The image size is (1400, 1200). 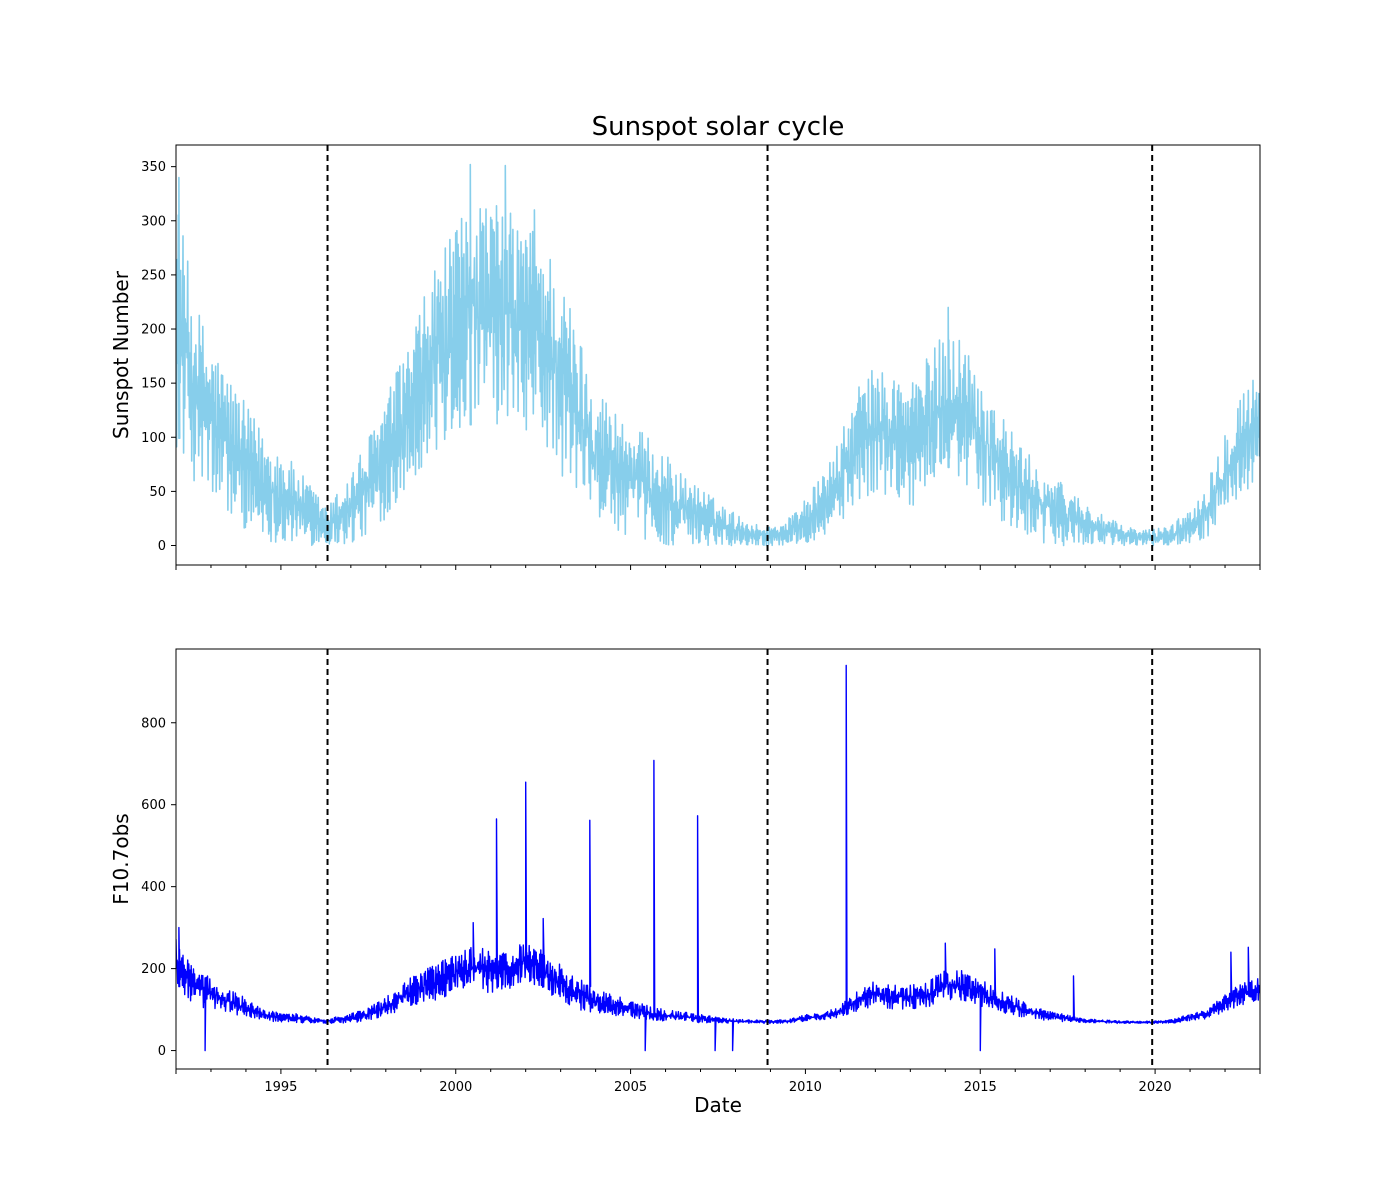 I want to click on y-tick-label: 100, so click(x=153, y=438).